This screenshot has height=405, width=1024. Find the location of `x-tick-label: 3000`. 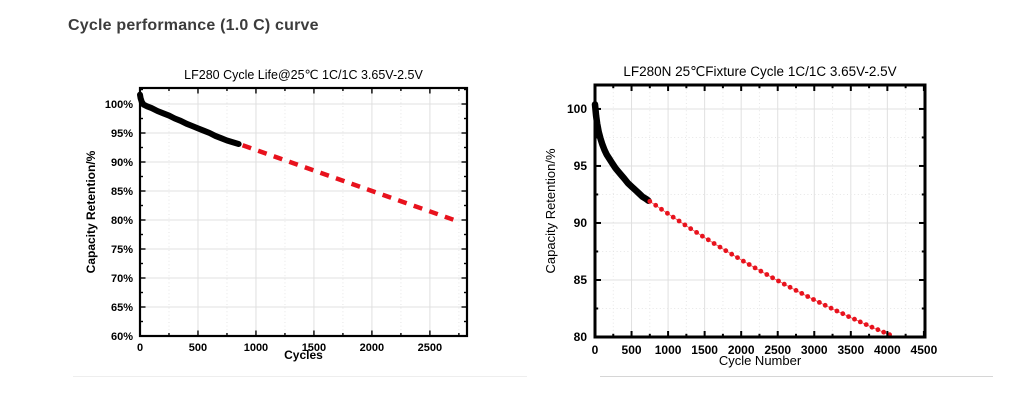

x-tick-label: 3000 is located at coordinates (814, 350).